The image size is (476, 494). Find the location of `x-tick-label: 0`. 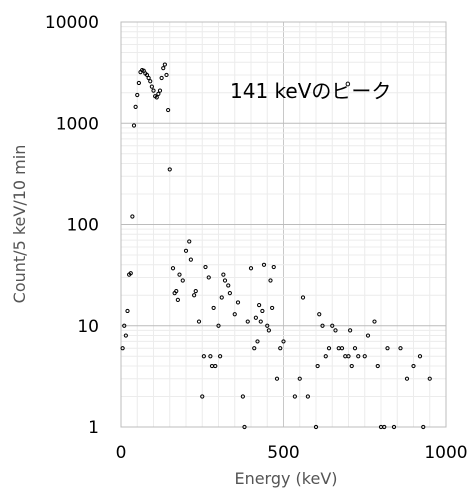

x-tick-label: 0 is located at coordinates (121, 453).